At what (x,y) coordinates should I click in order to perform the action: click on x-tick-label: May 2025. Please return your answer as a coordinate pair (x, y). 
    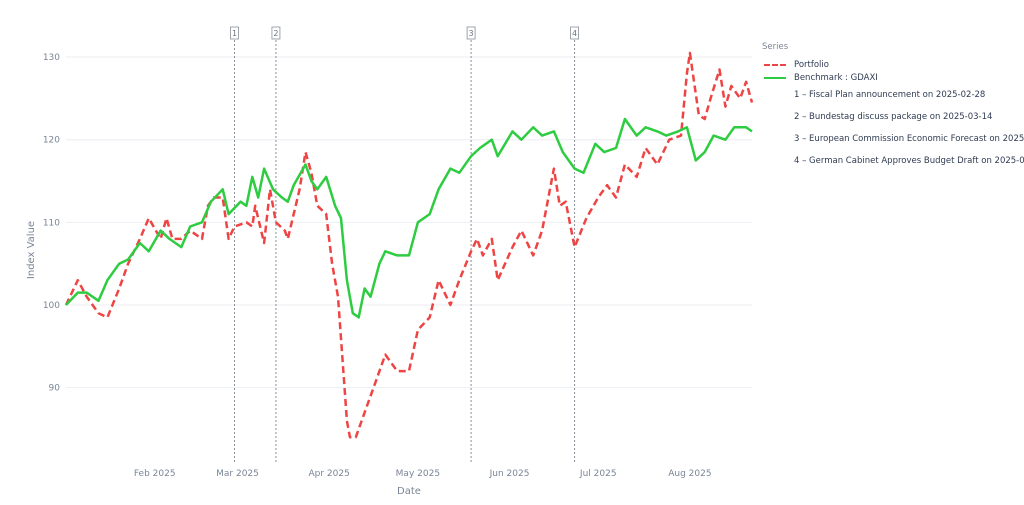
    Looking at the image, I should click on (418, 474).